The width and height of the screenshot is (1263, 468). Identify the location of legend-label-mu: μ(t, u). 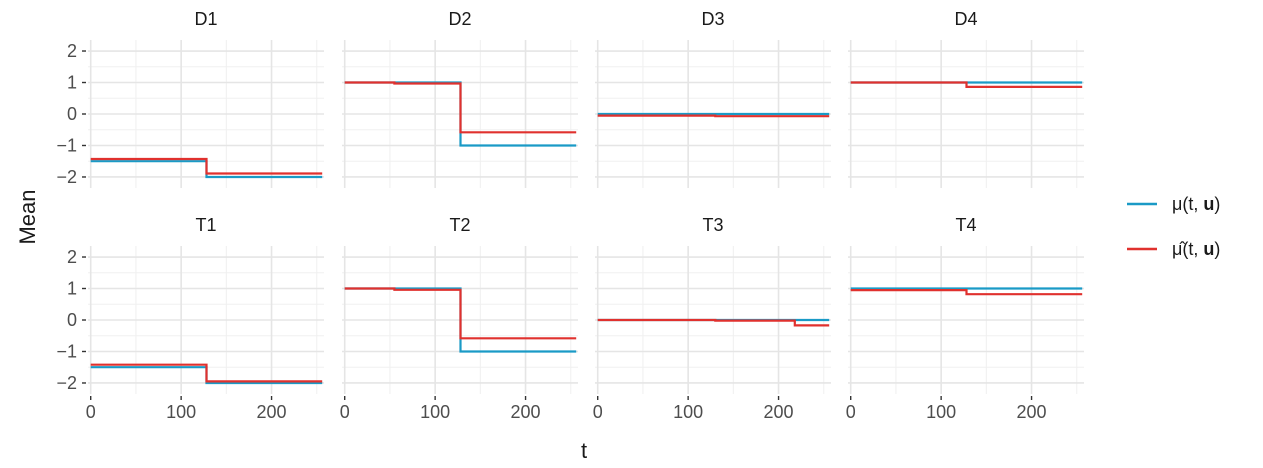
(1196, 204).